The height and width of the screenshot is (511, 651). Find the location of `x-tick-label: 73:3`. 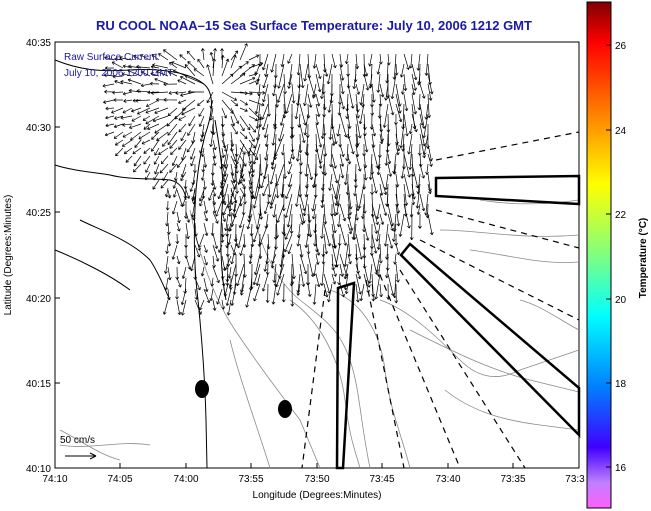

x-tick-label: 73:3 is located at coordinates (575, 479).